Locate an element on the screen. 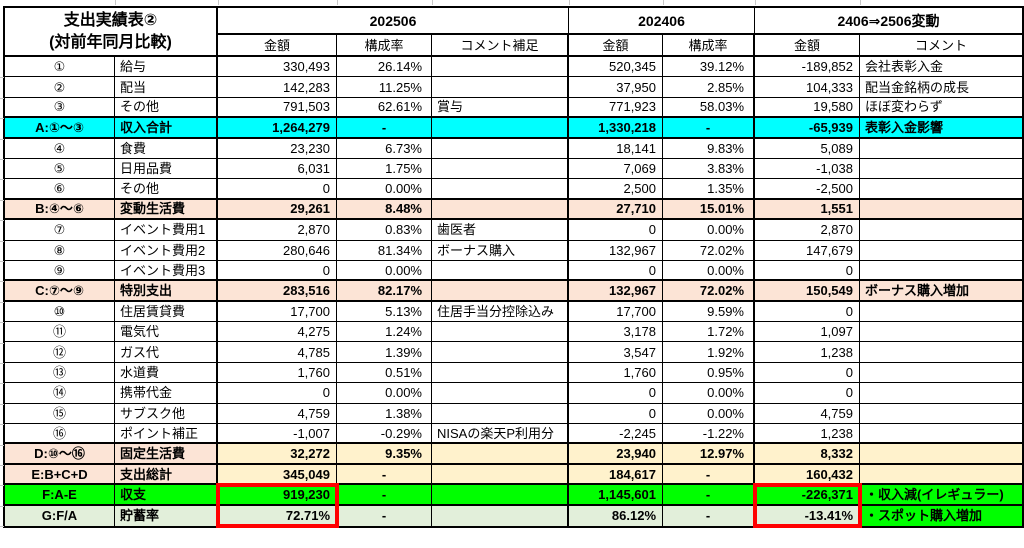 The width and height of the screenshot is (1024, 548). cell-row3-amount-2506: 791,503 is located at coordinates (277, 108).